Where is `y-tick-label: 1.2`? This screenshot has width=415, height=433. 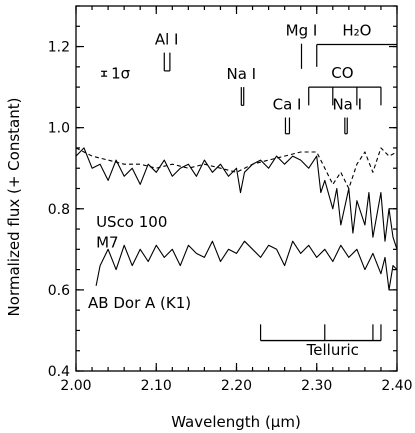 y-tick-label: 1.2 is located at coordinates (59, 48).